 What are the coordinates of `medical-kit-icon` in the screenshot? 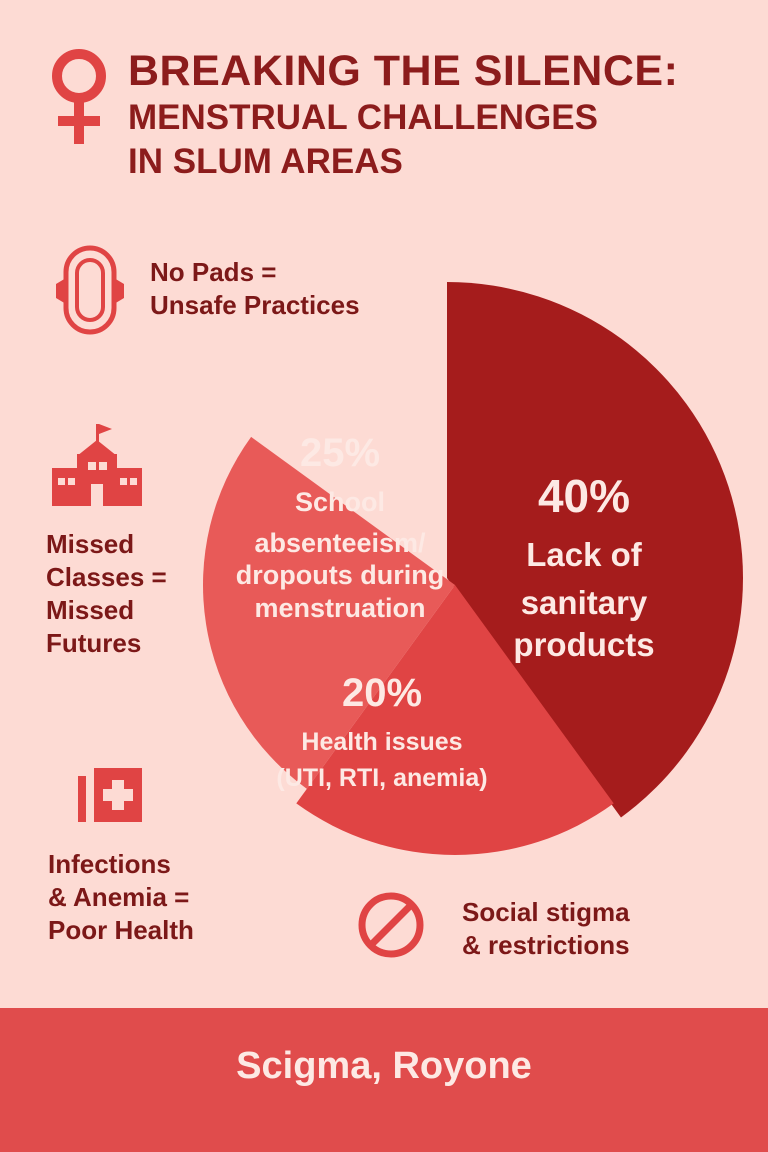 It's located at (110, 795).